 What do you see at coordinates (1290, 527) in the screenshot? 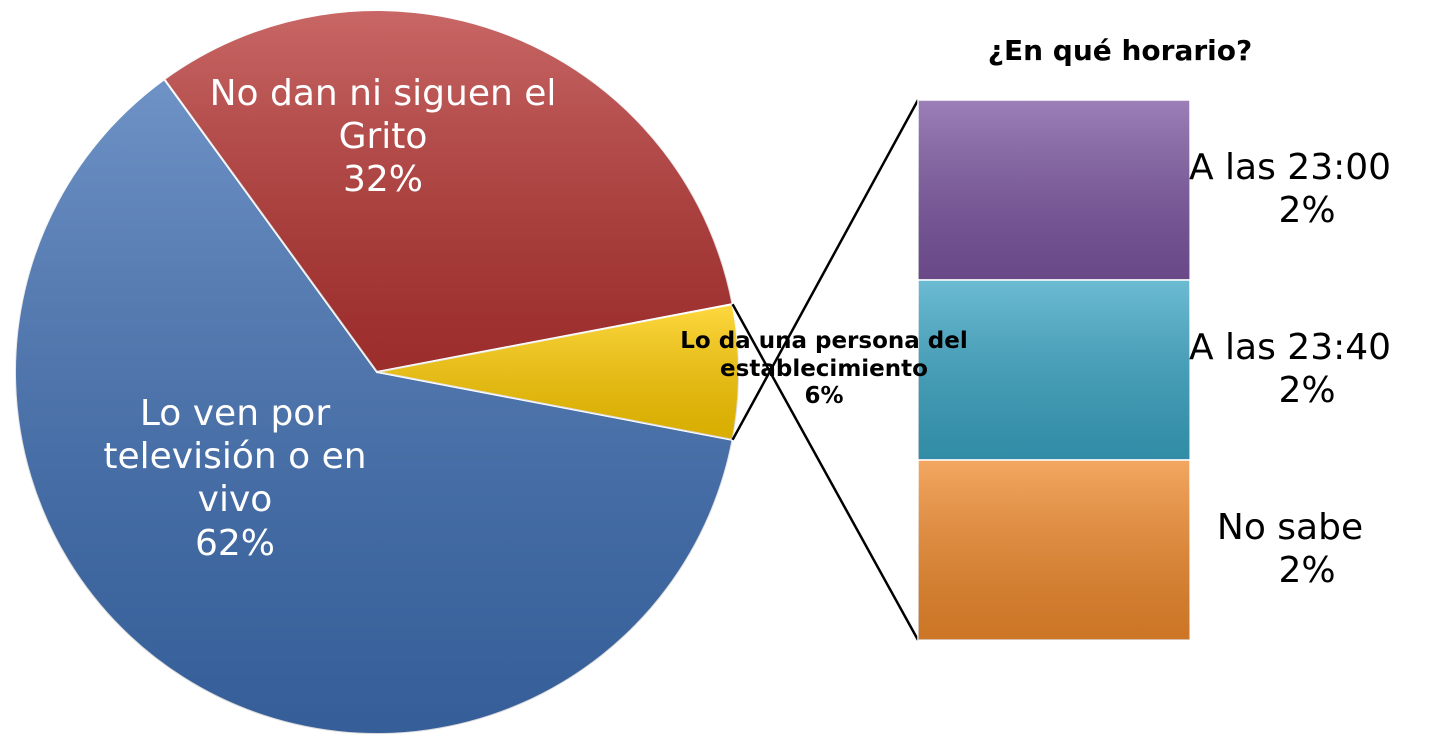
I see `bar-label: No sabe` at bounding box center [1290, 527].